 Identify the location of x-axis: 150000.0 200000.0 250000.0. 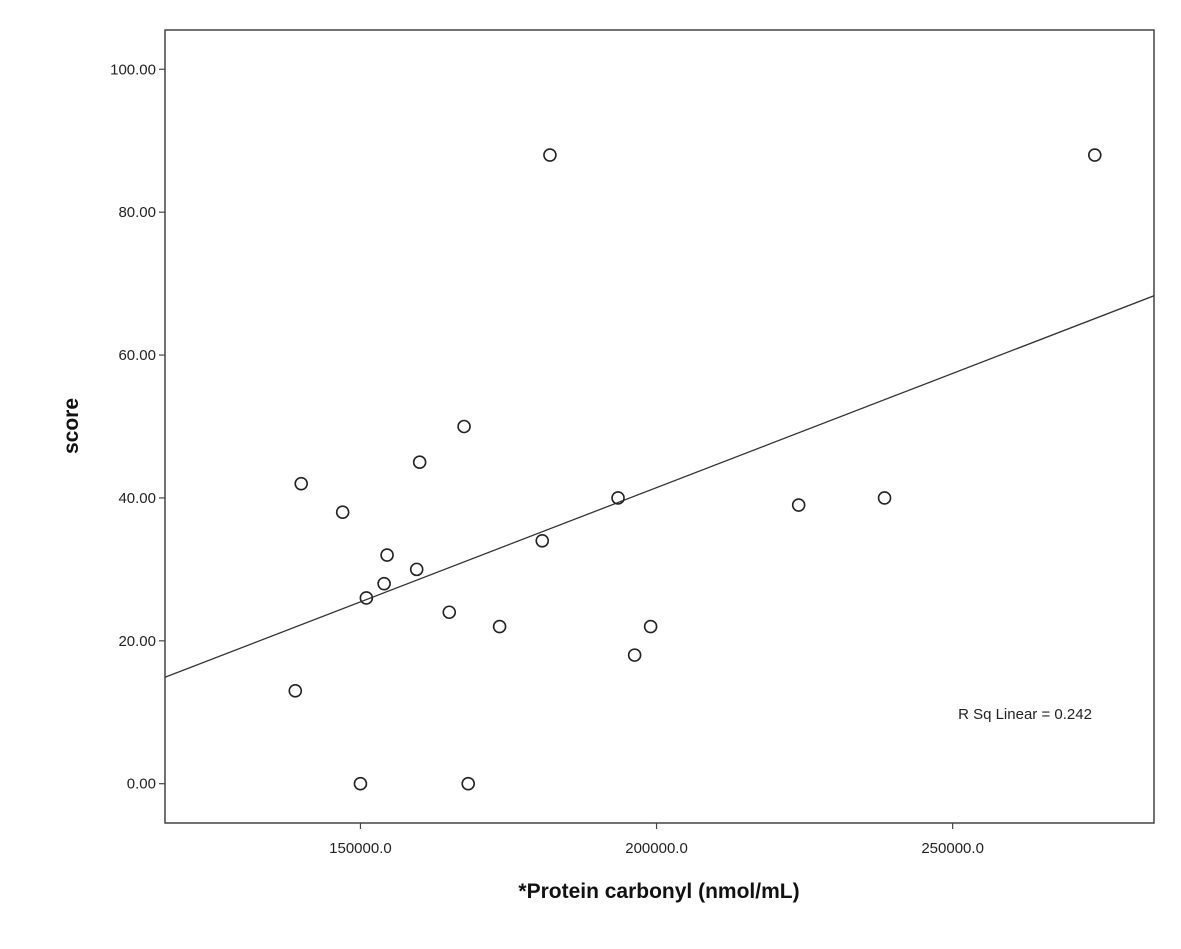
(656, 840).